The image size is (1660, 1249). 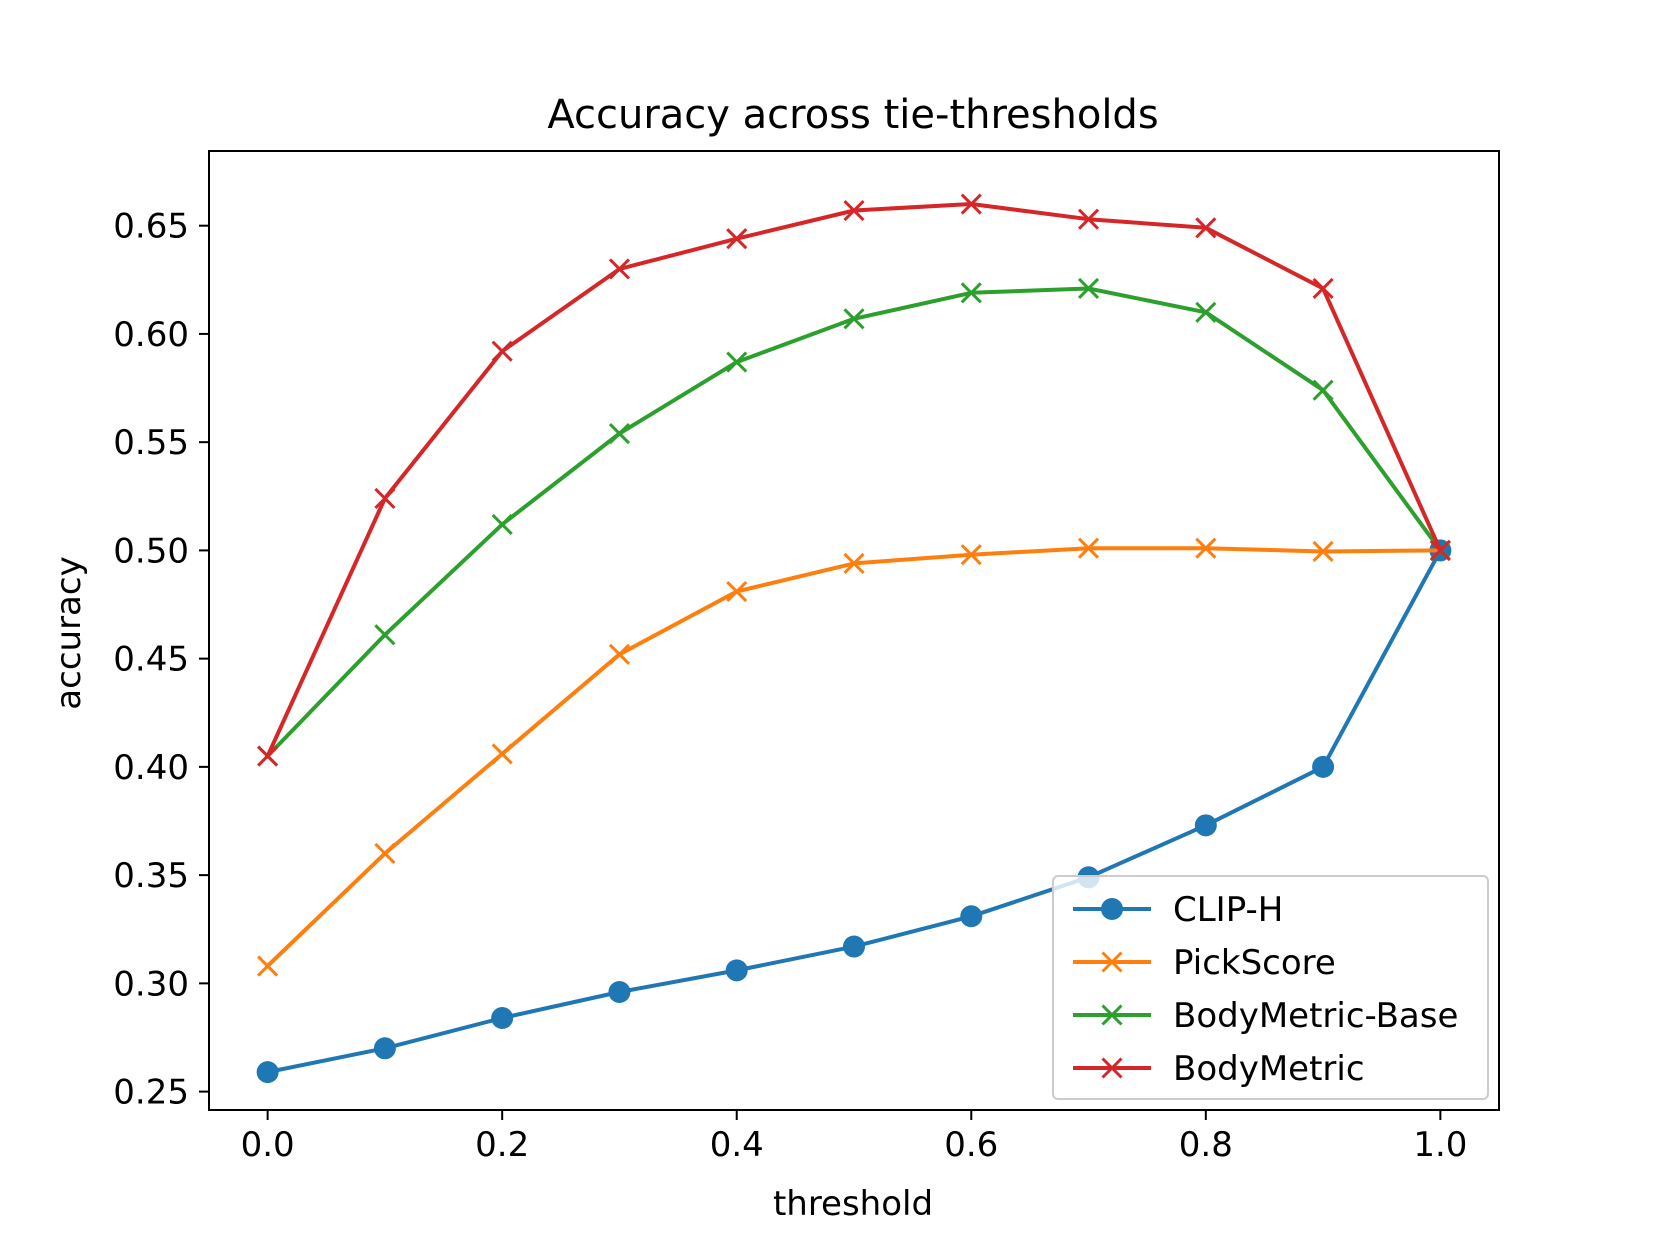 I want to click on legend-label: CLIP-H, so click(x=1228, y=910).